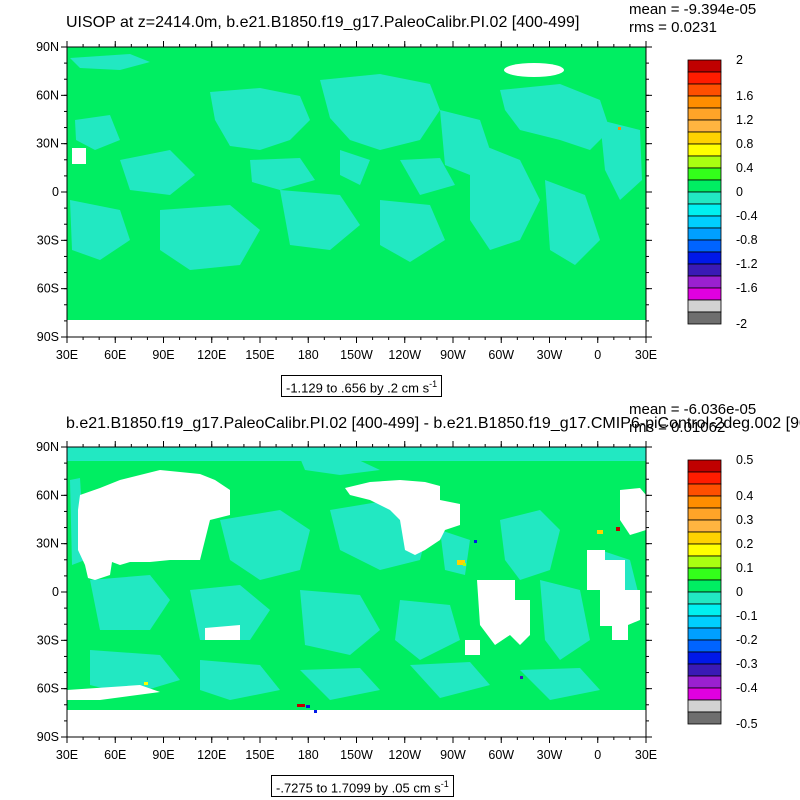  What do you see at coordinates (744, 520) in the screenshot?
I see `colorbar-label: 0.3` at bounding box center [744, 520].